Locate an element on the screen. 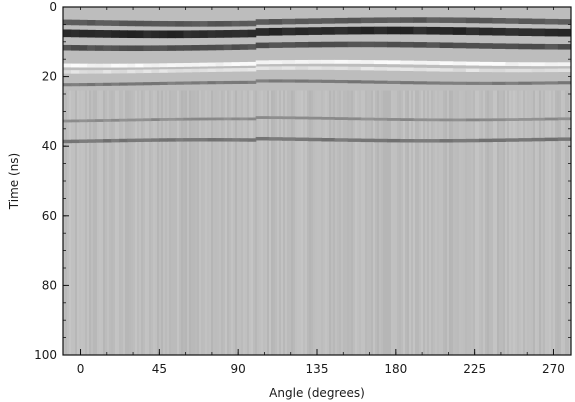  y-tick-label: 20 is located at coordinates (49, 77).